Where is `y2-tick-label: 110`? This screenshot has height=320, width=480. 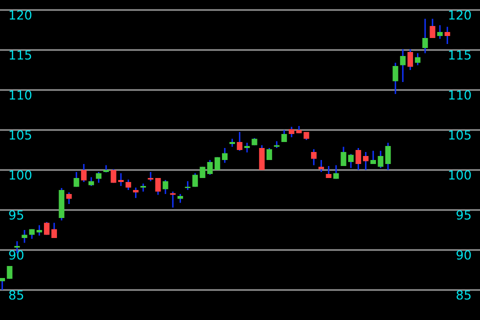
y2-tick-label: 110 is located at coordinates (460, 95).